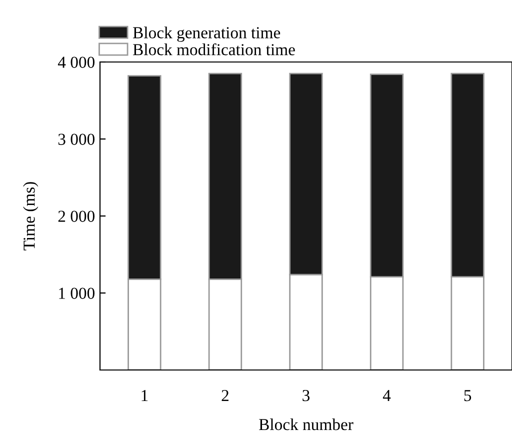  Describe the element at coordinates (77, 293) in the screenshot. I see `y-tick-label: 1 000` at that location.